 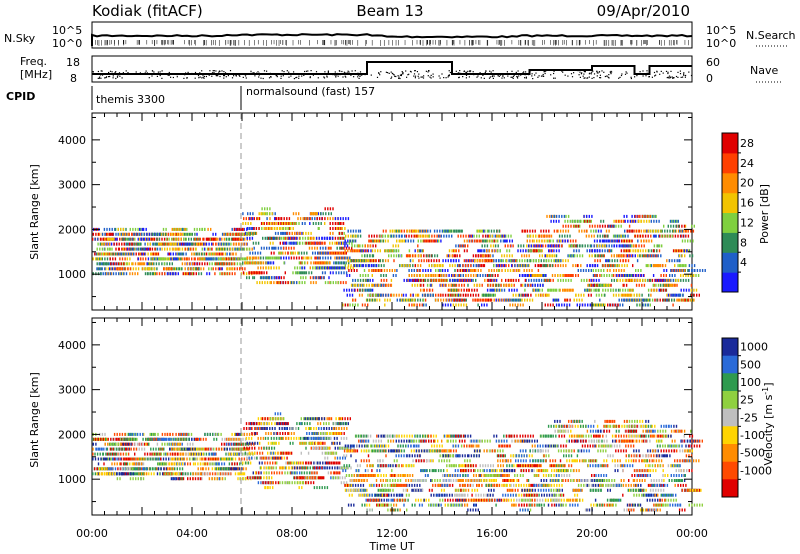 What do you see at coordinates (73, 62) in the screenshot?
I see `freq-top-label: 18` at bounding box center [73, 62].